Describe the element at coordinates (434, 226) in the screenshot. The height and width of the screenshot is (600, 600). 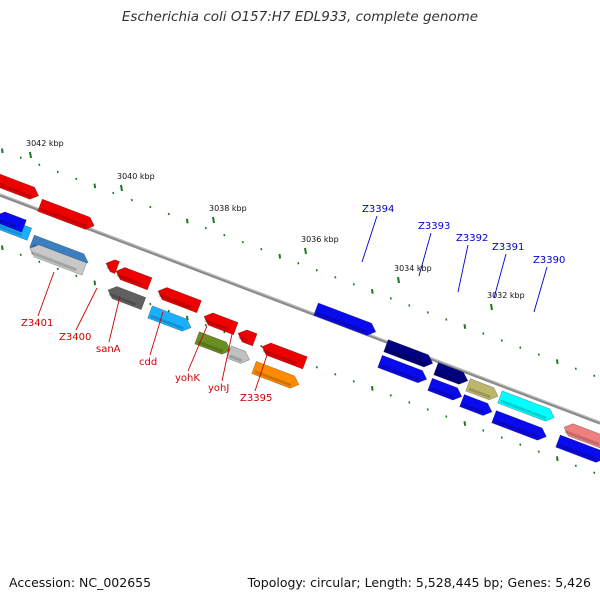
I see `gene-label-Z3393: Z3393` at that location.